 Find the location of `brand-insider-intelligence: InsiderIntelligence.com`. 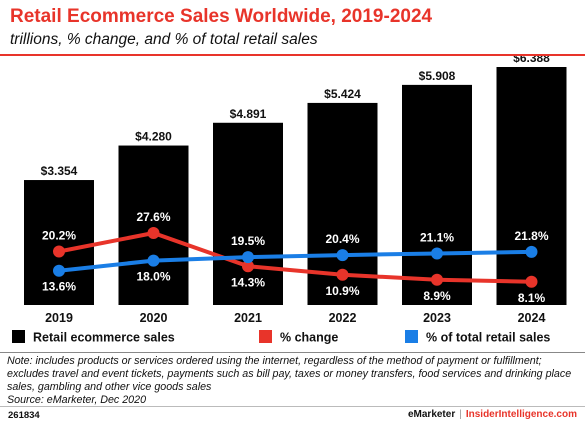

brand-insider-intelligence: InsiderIntelligence.com is located at coordinates (521, 414).